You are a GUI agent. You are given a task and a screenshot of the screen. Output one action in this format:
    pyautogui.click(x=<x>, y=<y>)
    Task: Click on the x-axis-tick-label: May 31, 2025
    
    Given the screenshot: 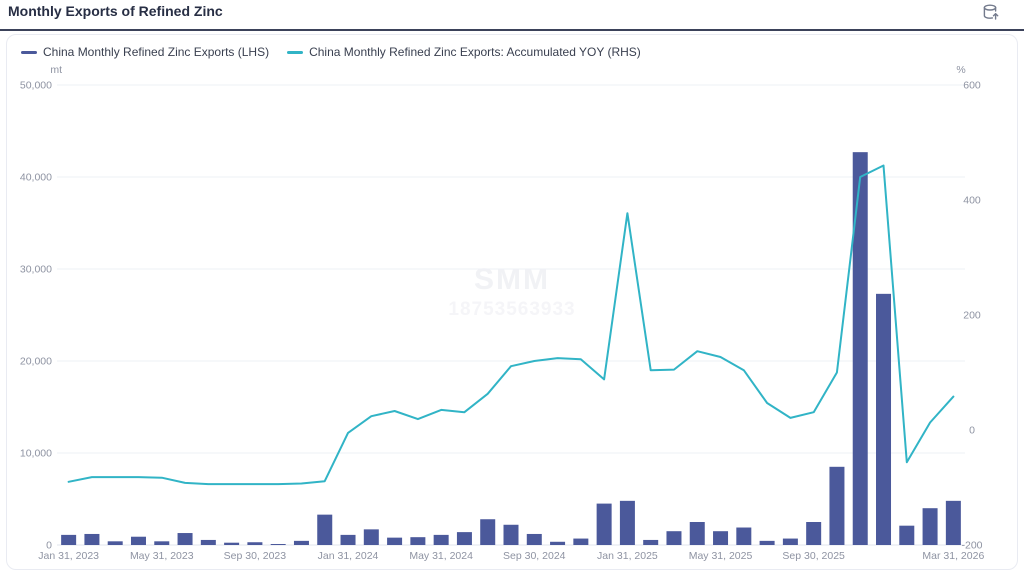 What is the action you would take?
    pyautogui.click(x=721, y=556)
    